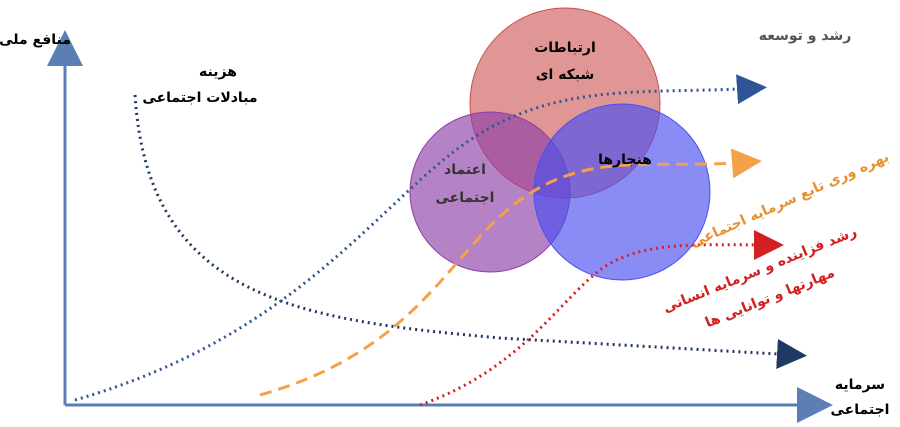 The image size is (900, 427). Describe the element at coordinates (199, 98) in the screenshot. I see `curve-label: مبادلات اجتماعی` at that location.